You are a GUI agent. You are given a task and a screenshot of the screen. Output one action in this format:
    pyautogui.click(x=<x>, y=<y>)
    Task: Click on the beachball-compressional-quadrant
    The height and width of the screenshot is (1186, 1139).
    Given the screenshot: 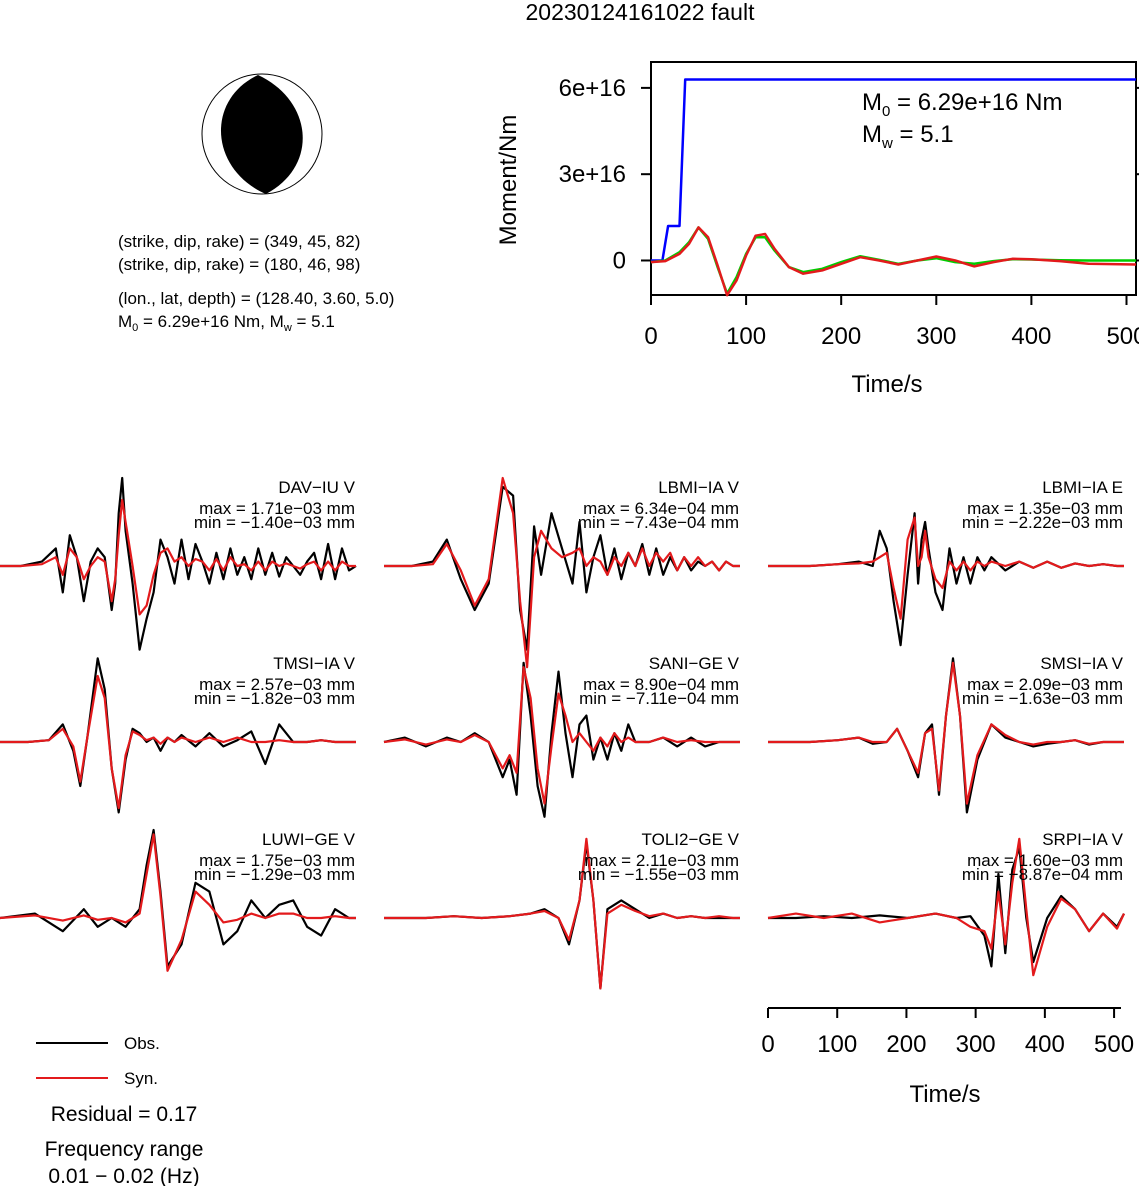 What is the action you would take?
    pyautogui.click(x=261, y=134)
    